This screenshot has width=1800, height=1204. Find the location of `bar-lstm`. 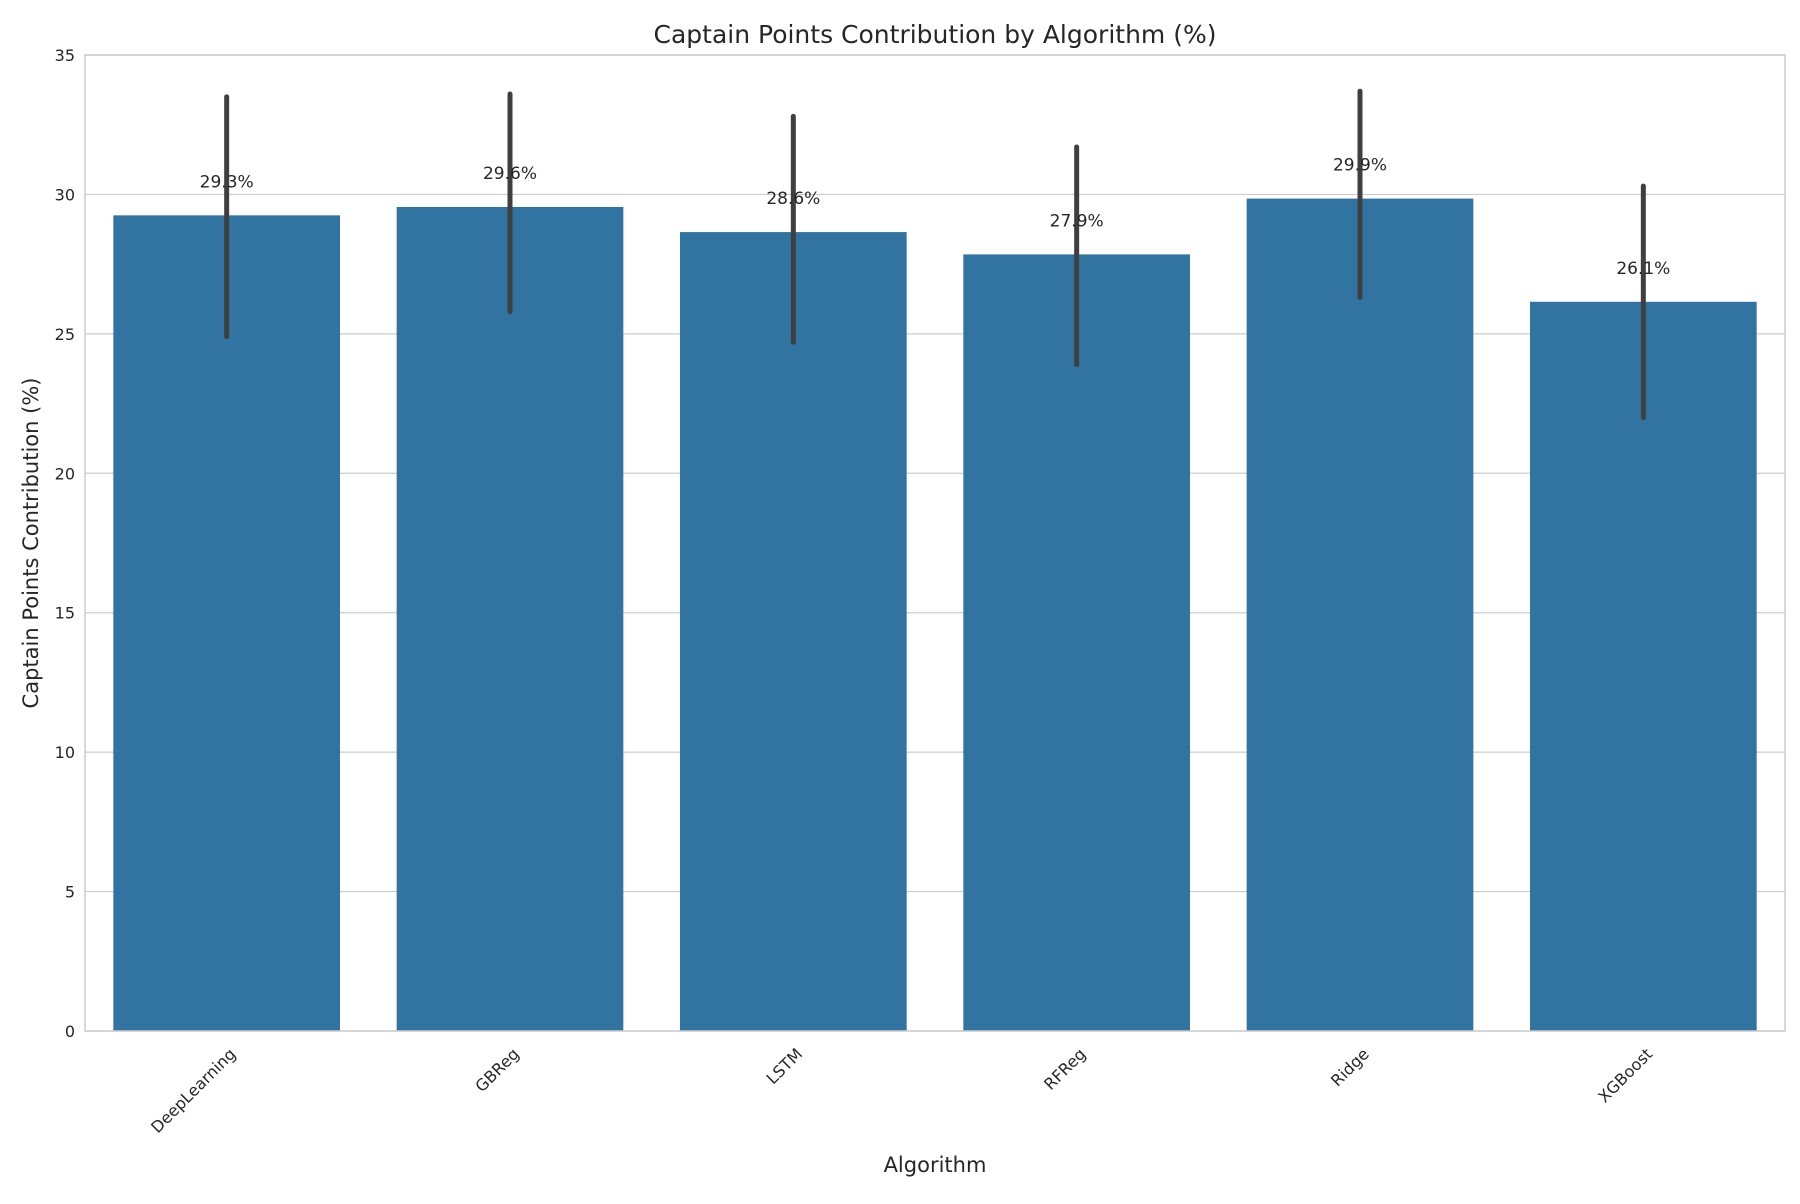

bar-lstm is located at coordinates (793, 631).